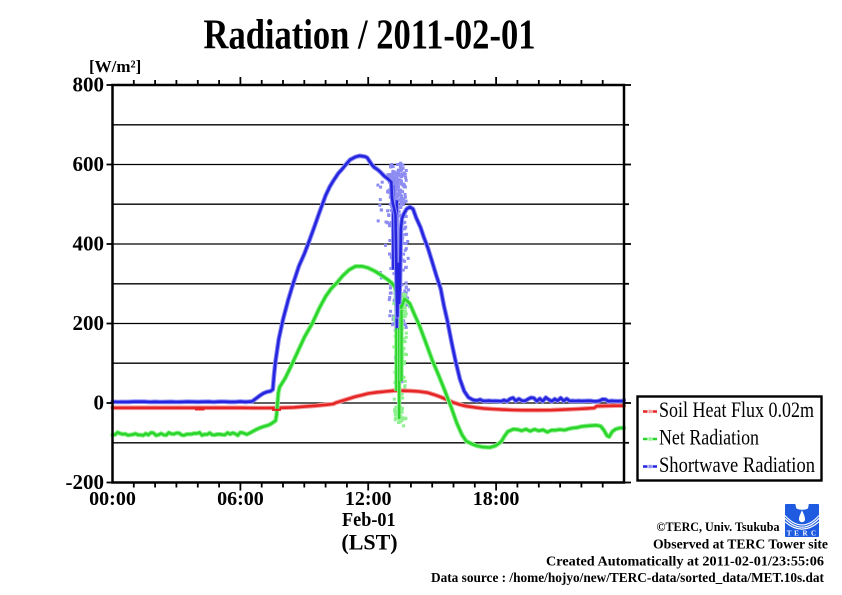 This screenshot has height=595, width=842. What do you see at coordinates (89, 85) in the screenshot?
I see `svg-text: 800` at bounding box center [89, 85].